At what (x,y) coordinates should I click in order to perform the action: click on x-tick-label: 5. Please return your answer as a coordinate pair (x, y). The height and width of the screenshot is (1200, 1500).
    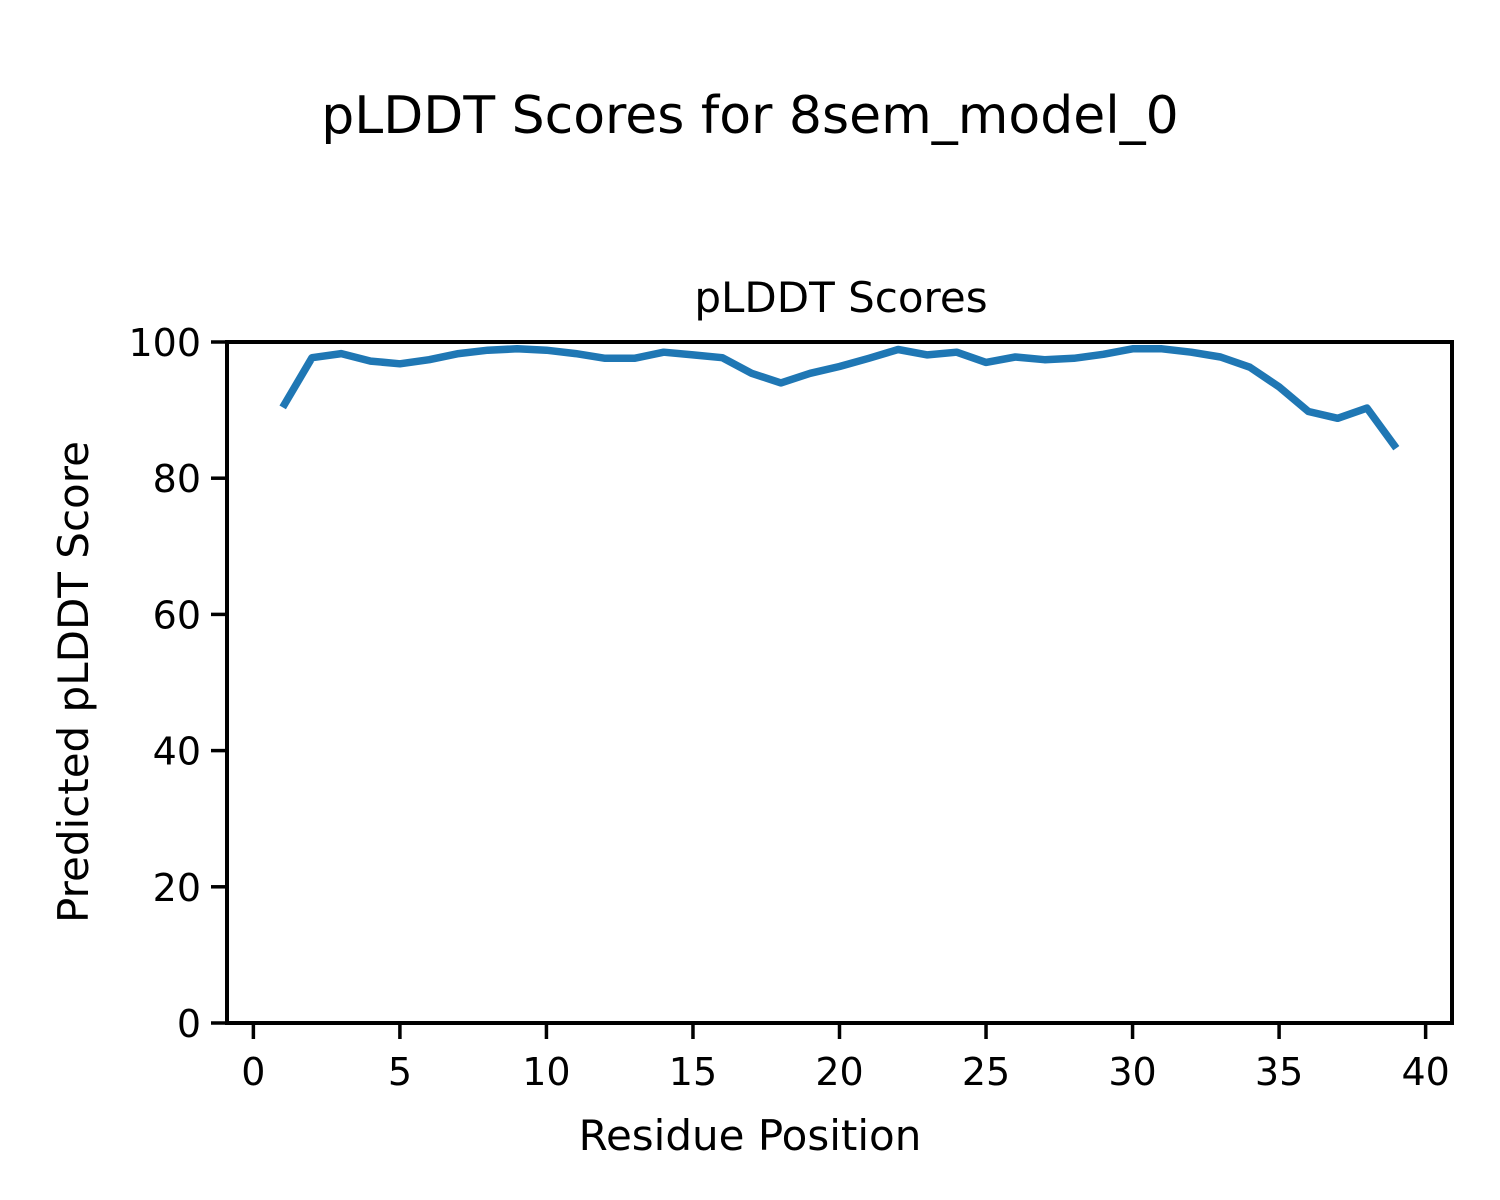
    Looking at the image, I should click on (400, 1072).